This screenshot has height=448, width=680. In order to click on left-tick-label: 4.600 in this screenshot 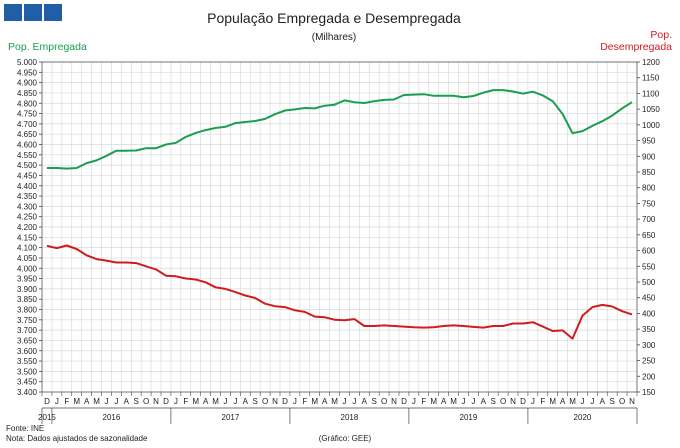, I will do `click(27, 145)`.